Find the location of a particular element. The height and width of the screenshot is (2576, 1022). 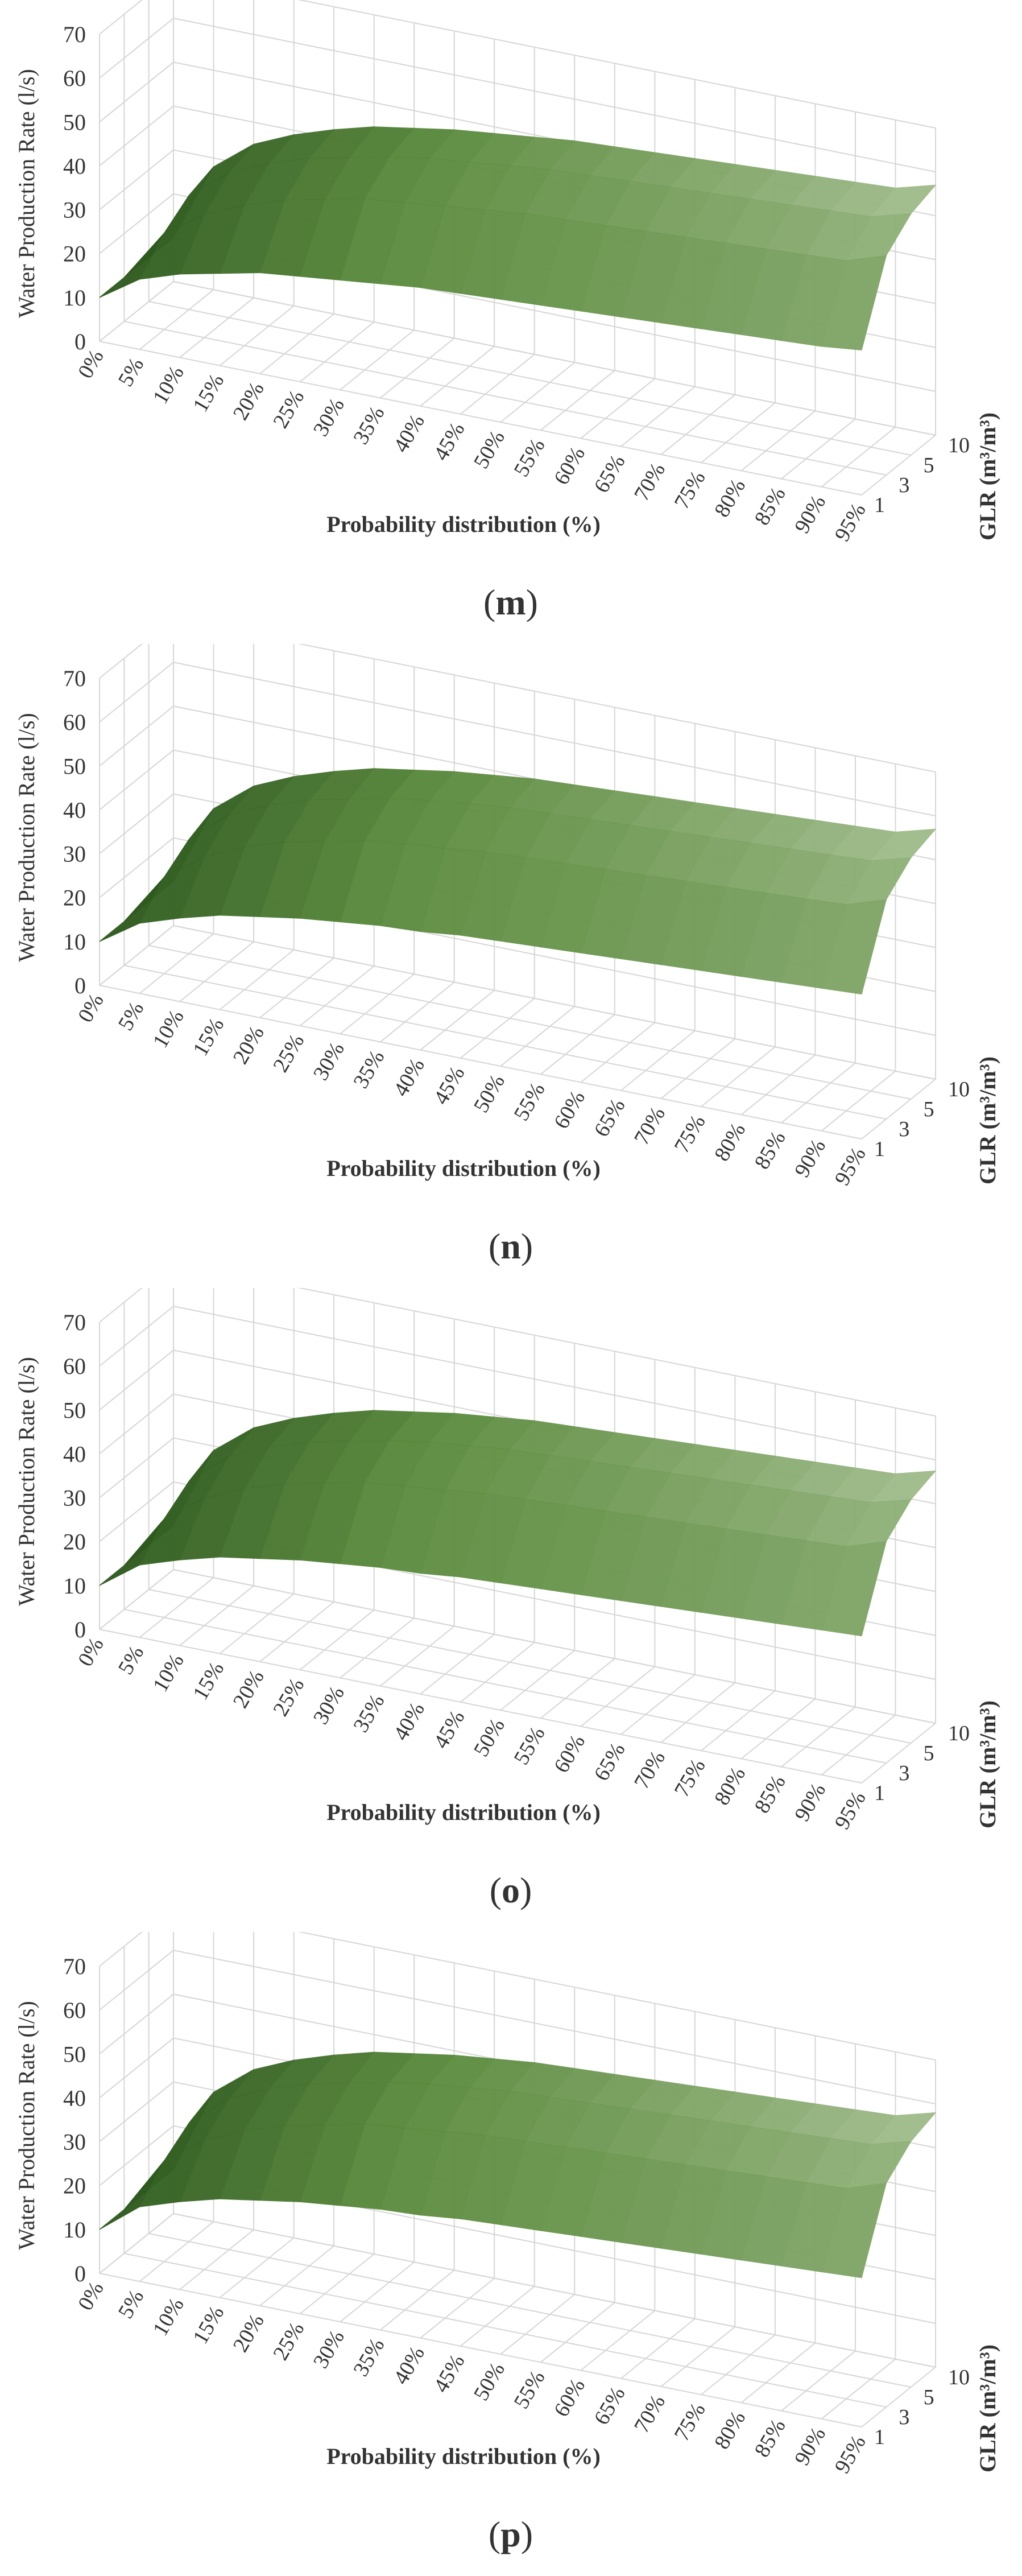

y-tick-label: 0 is located at coordinates (80, 1630).